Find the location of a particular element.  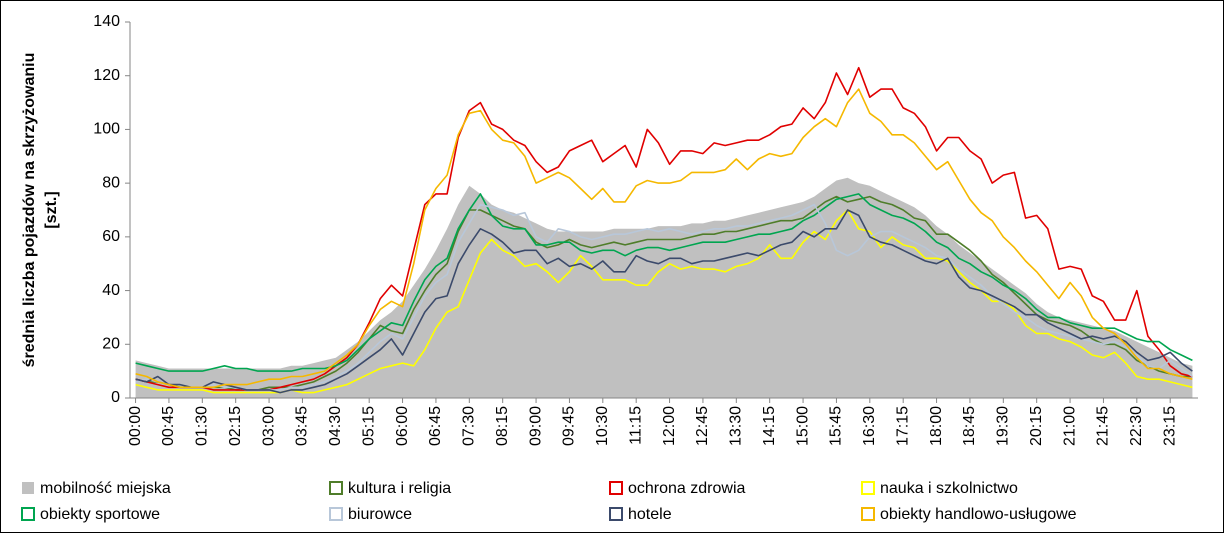

y-tick-label: 20 is located at coordinates (111, 344).